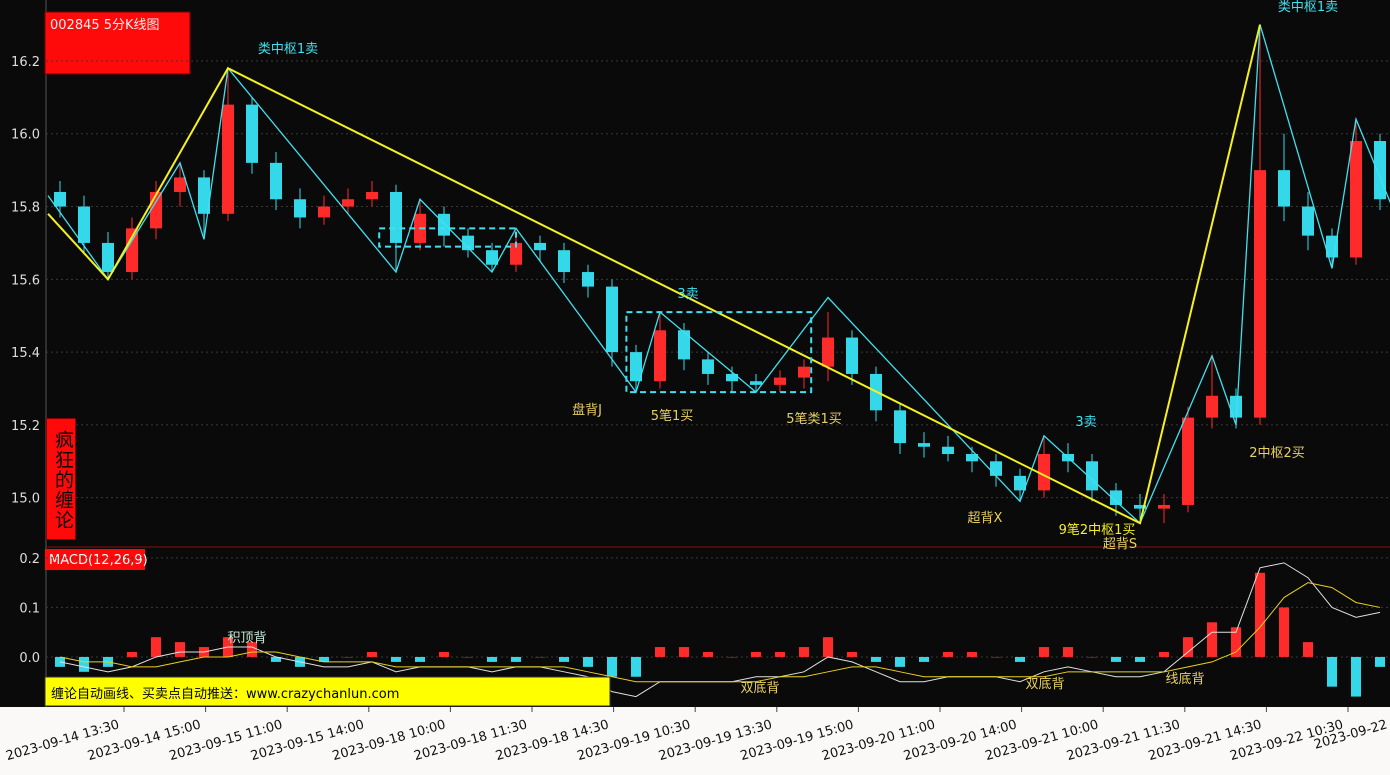 The height and width of the screenshot is (775, 1390). Describe the element at coordinates (25, 280) in the screenshot. I see `y-tick-label: 15.6` at that location.